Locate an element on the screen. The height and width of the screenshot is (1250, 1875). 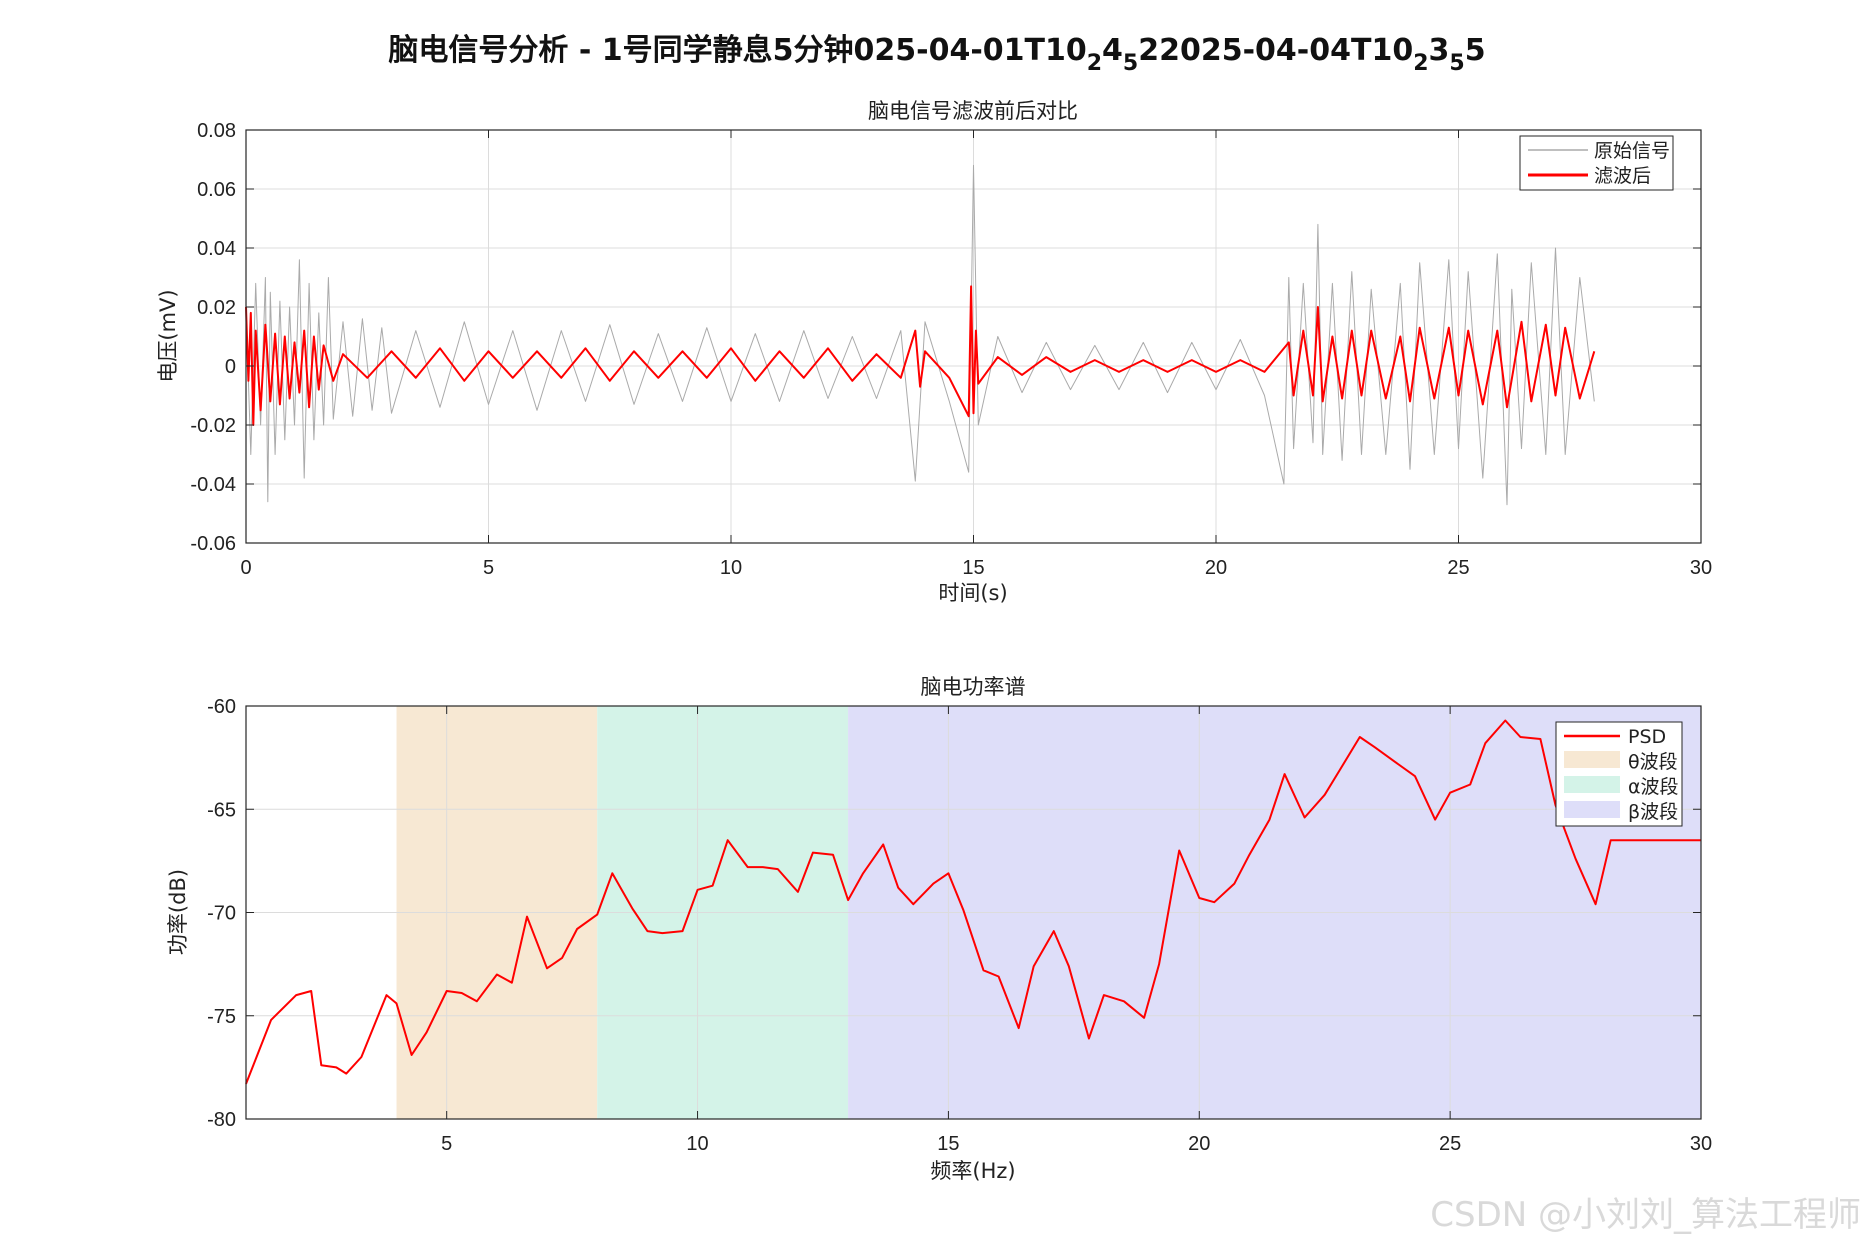
signal-ytick-label: 0.08 is located at coordinates (216, 131).